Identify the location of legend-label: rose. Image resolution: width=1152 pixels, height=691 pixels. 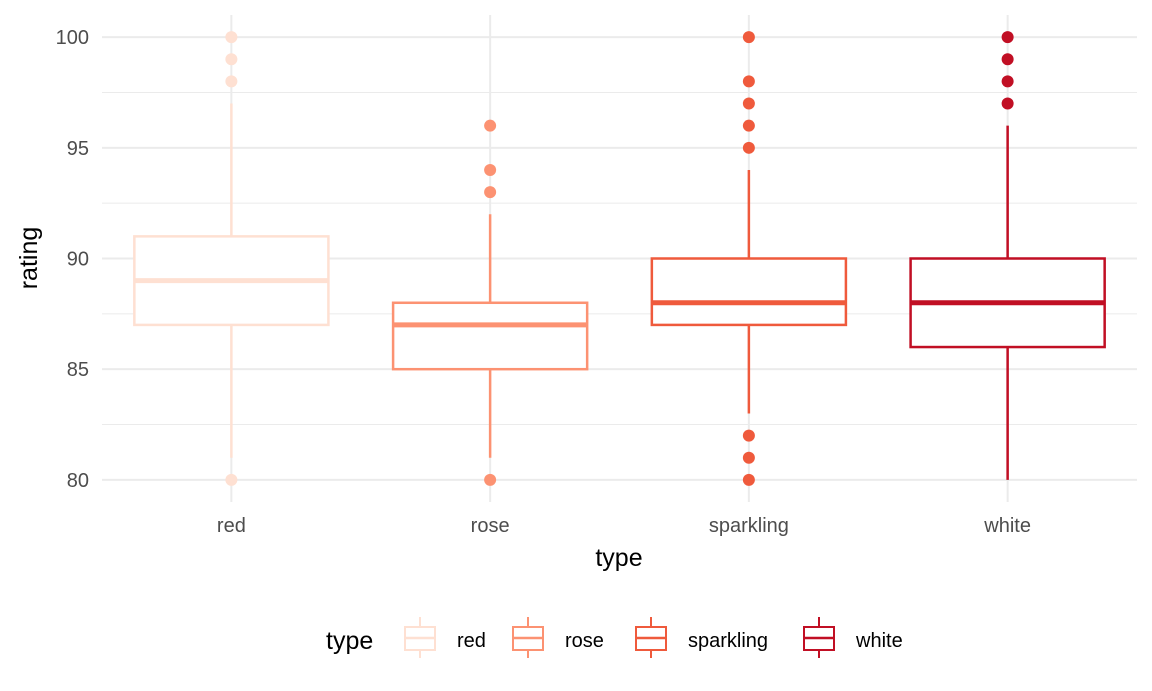
(584, 641).